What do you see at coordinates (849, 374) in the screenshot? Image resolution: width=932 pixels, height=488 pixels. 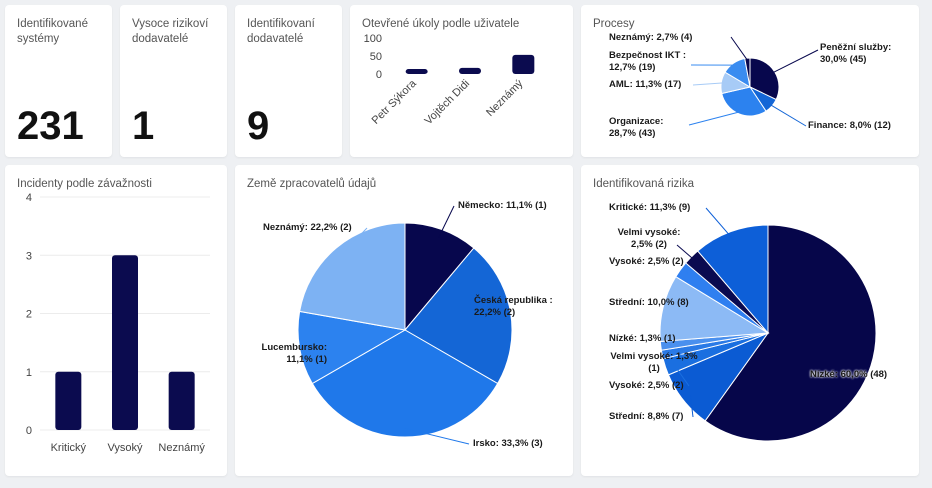 I see `pie-label: Nízké: 60,0% (48)` at bounding box center [849, 374].